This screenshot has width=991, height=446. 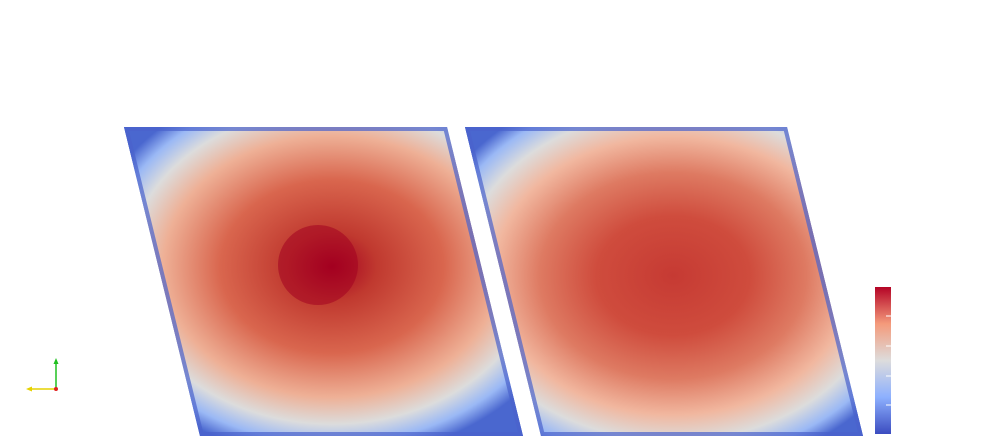 I want to click on orientation-axes-icon, so click(x=42, y=375).